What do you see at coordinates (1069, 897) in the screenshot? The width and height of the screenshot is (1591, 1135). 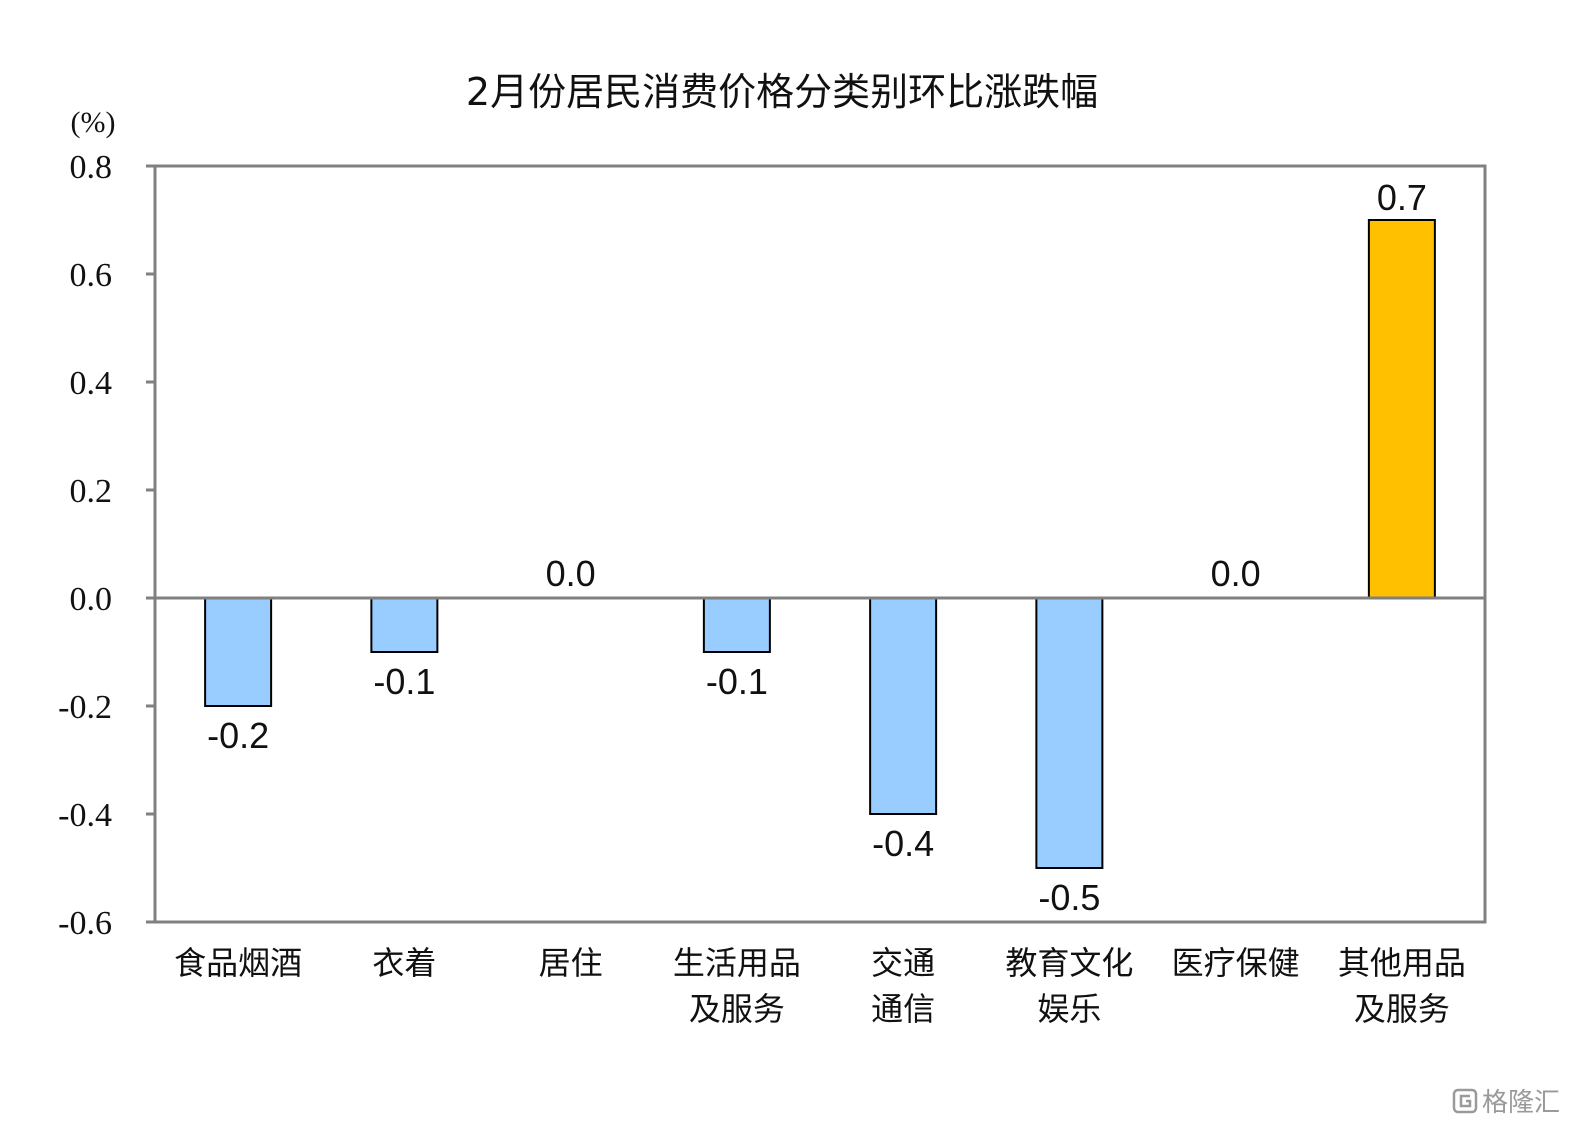 I see `data-label: -0.5` at bounding box center [1069, 897].